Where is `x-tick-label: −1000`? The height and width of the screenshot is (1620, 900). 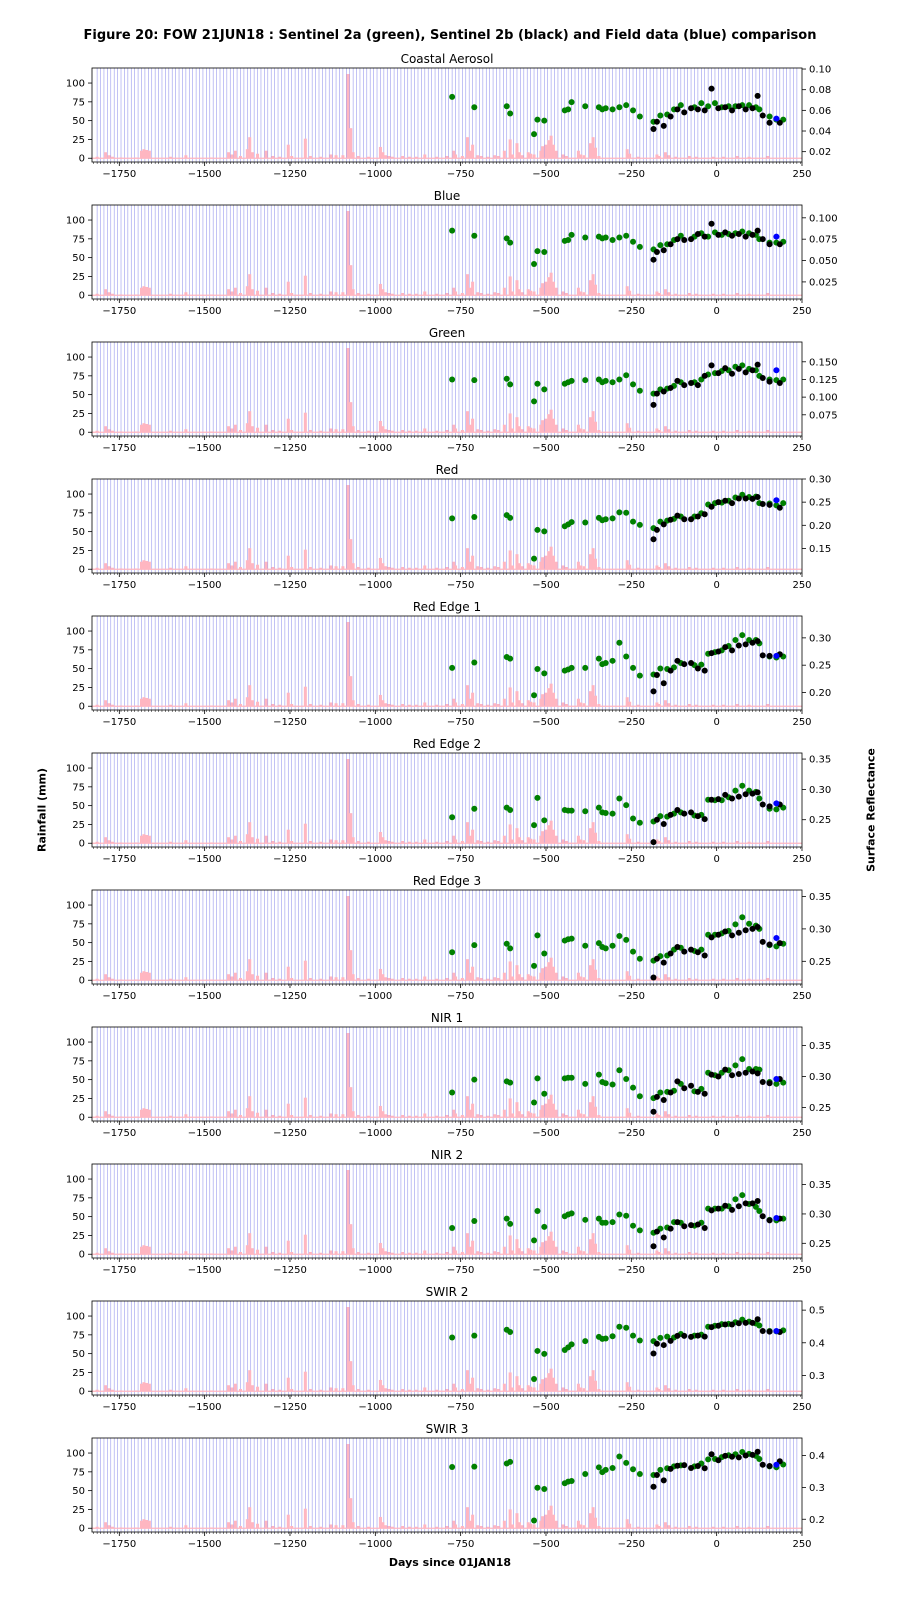
x-tick-label: −1000 is located at coordinates (375, 311).